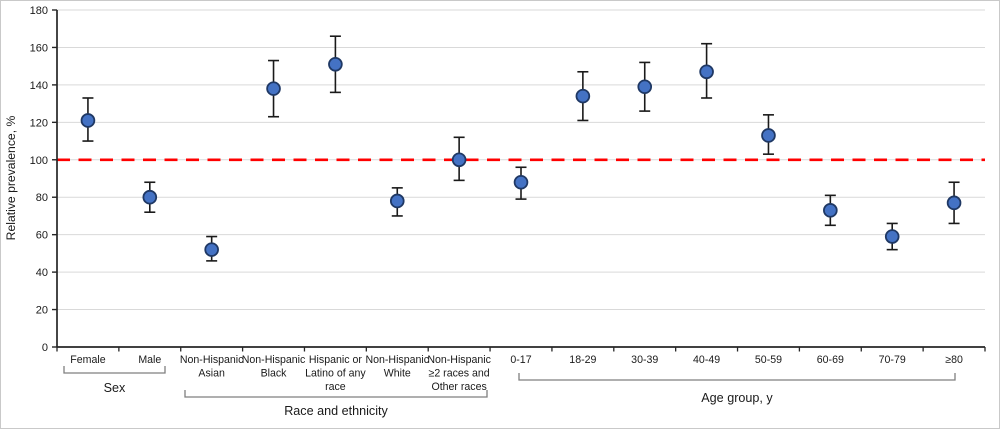 This screenshot has width=1000, height=429. I want to click on category-label: Hispanic or Latino of any race, so click(335, 373).